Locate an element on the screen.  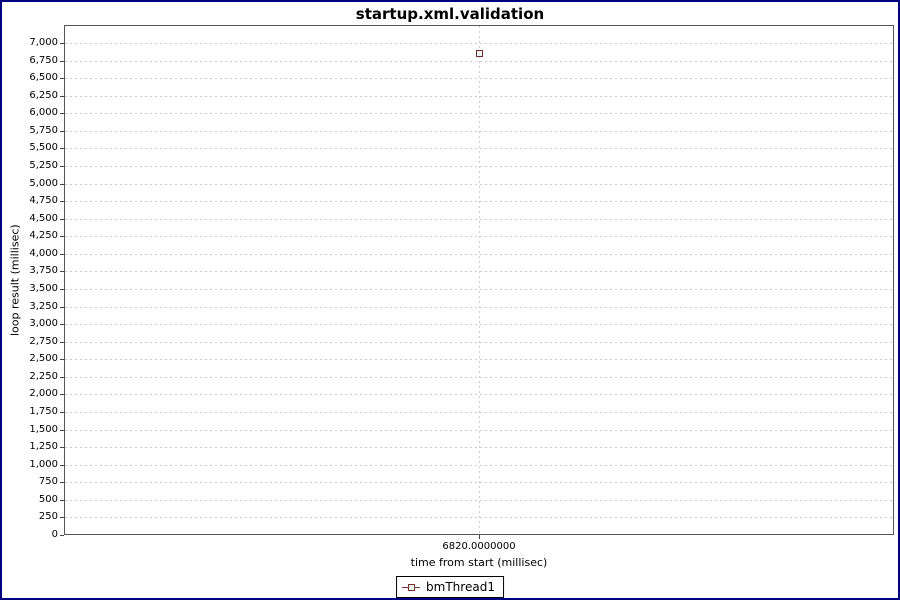
y-tick-label: 2,500 is located at coordinates (43, 359).